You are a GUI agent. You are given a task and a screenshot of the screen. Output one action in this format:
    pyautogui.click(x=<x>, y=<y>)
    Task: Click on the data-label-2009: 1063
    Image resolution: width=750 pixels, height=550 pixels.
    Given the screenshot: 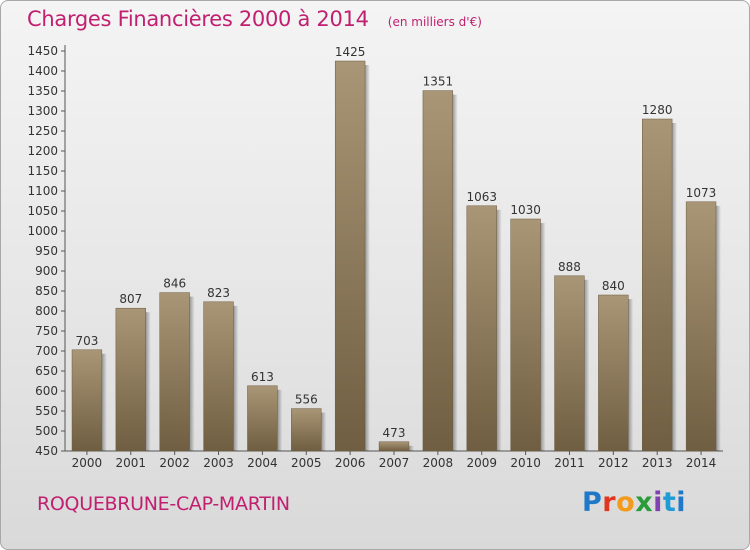 What is the action you would take?
    pyautogui.click(x=481, y=197)
    